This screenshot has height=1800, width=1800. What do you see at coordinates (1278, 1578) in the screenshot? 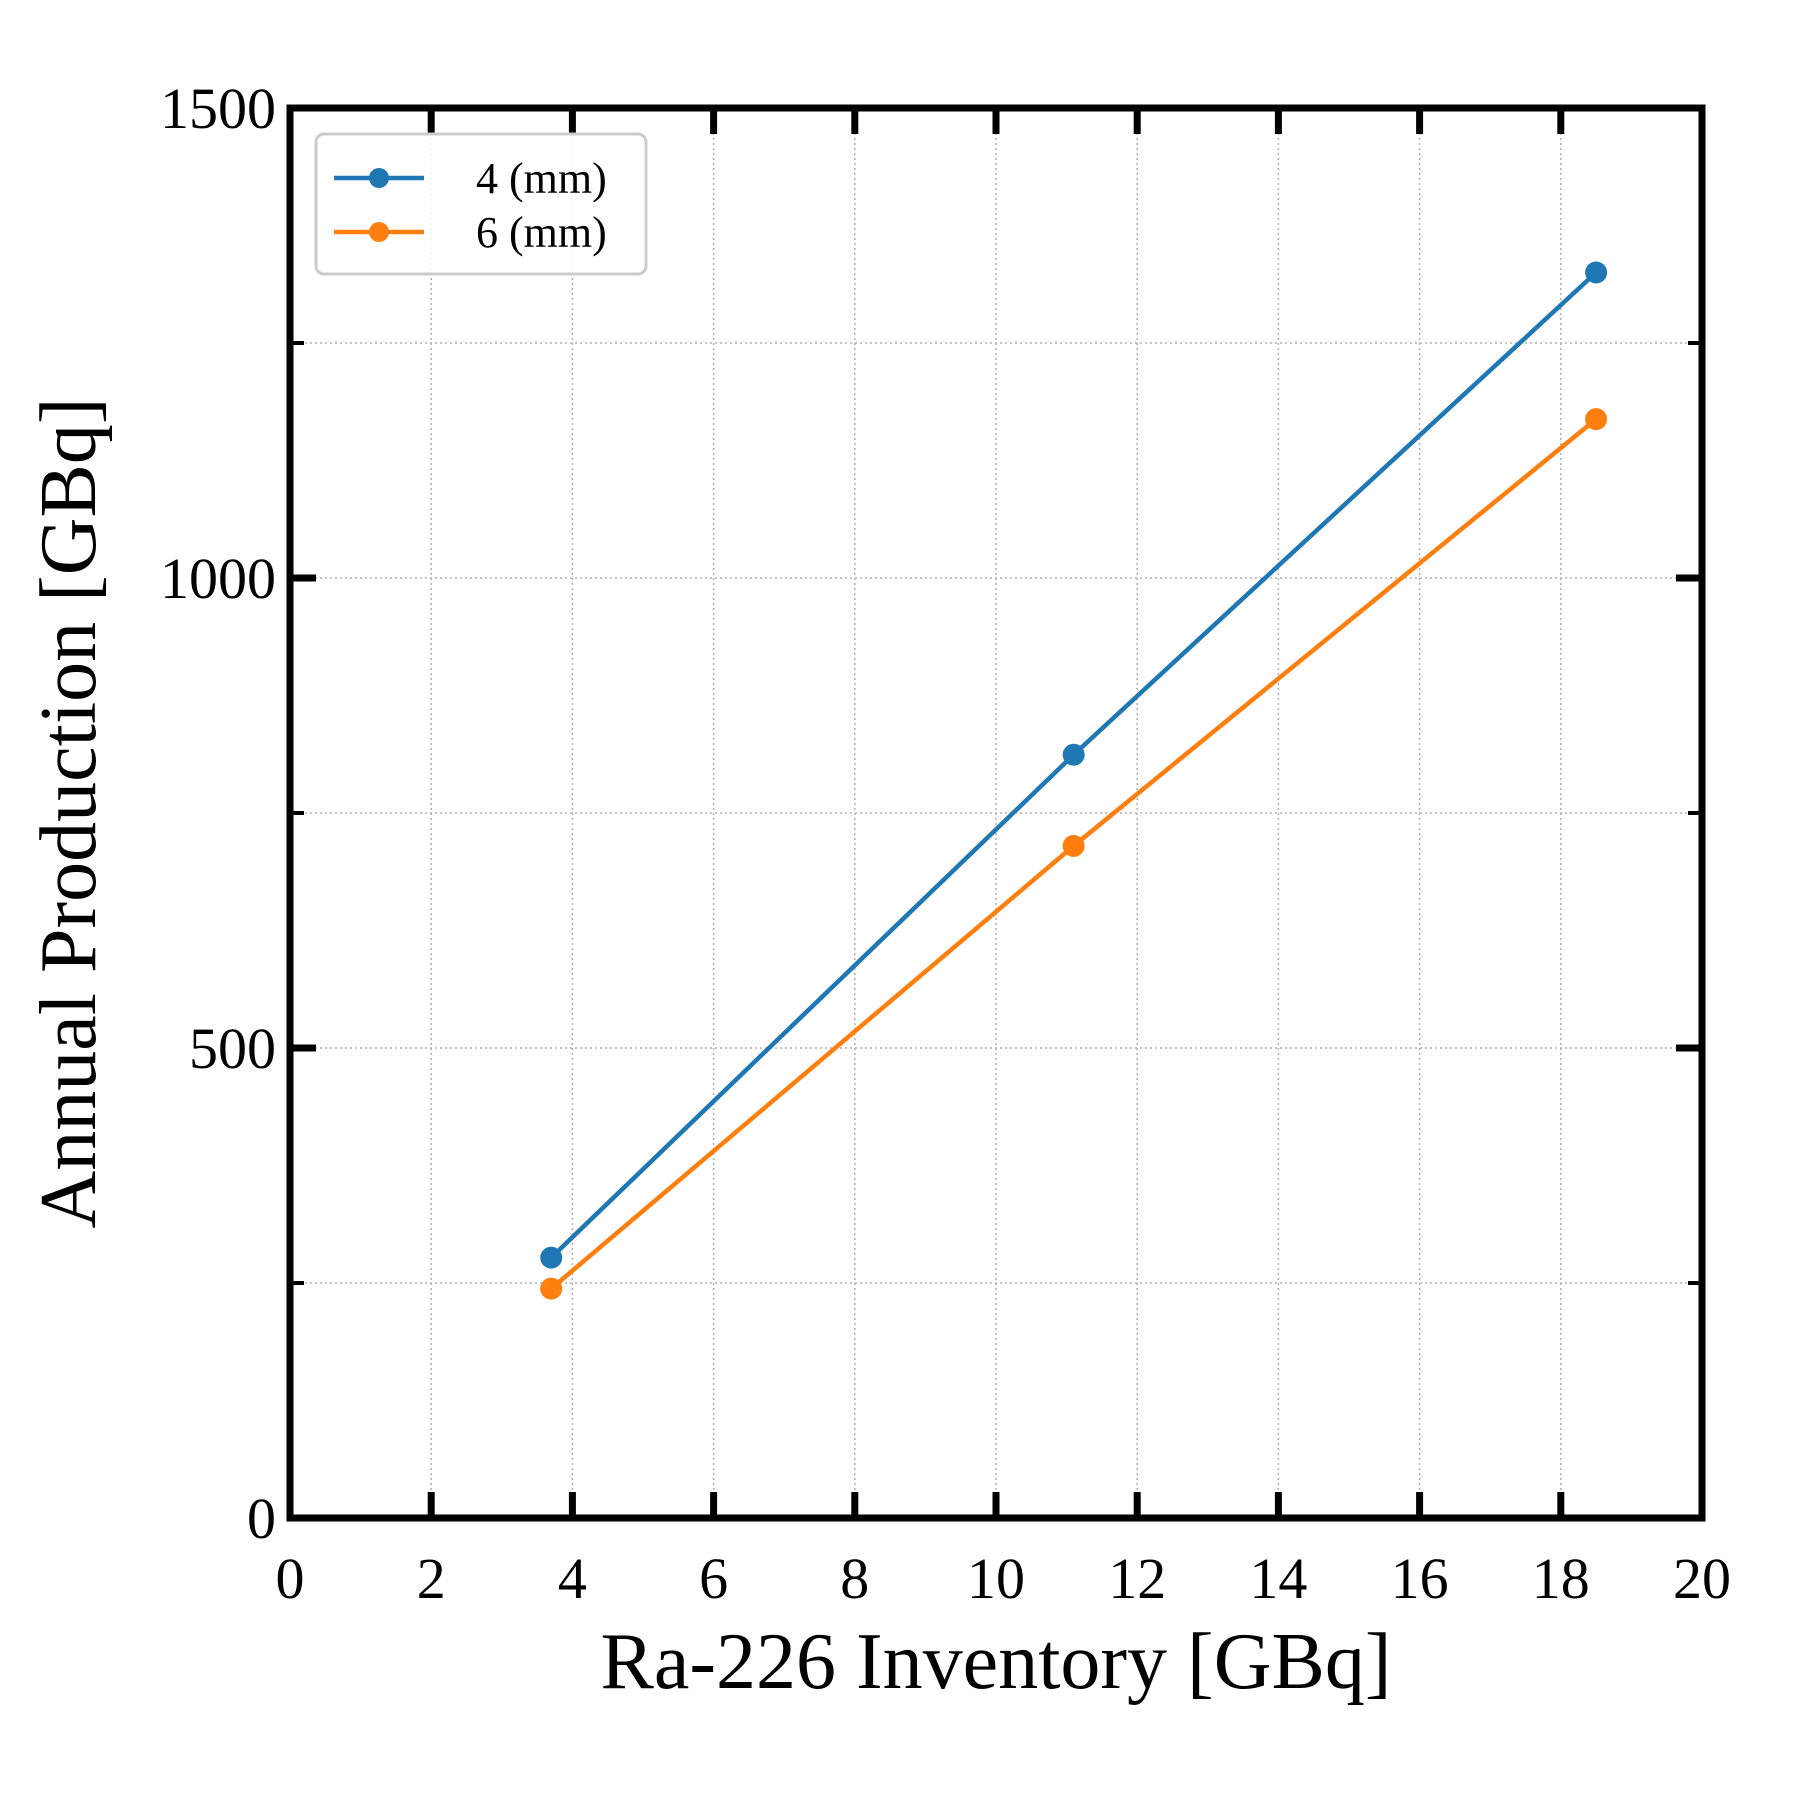
I see `x-tick-label: 14` at bounding box center [1278, 1578].